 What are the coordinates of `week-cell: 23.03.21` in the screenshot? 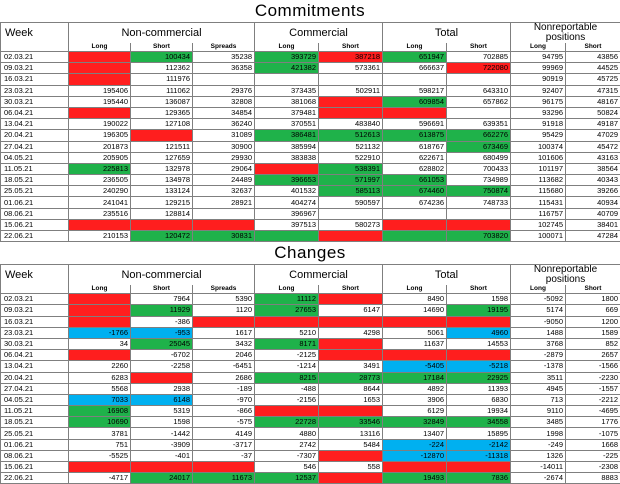 It's located at (35, 332).